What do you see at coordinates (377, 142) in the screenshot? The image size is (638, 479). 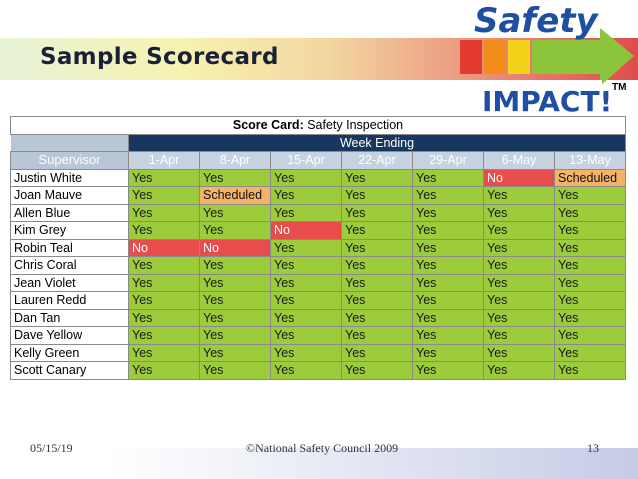 I see `week-ending-header: Week Ending` at bounding box center [377, 142].